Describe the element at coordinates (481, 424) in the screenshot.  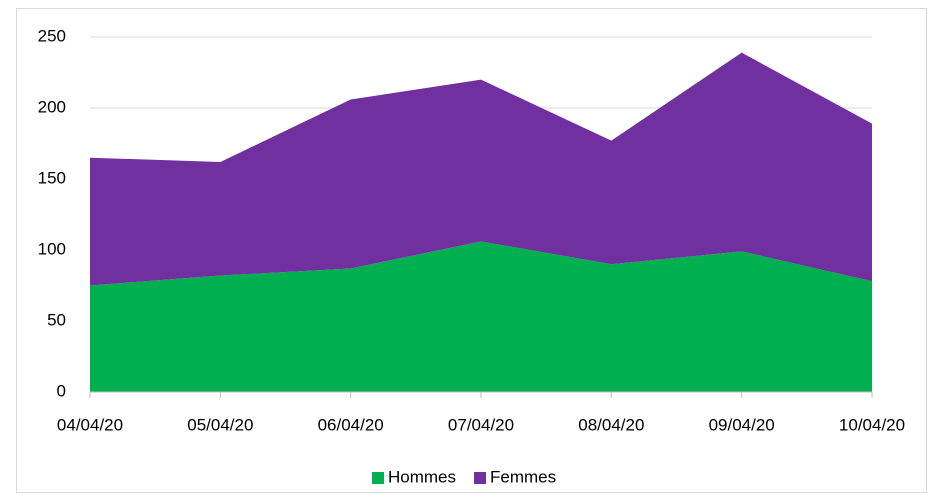
I see `x-tick-label: 07/04/20` at that location.